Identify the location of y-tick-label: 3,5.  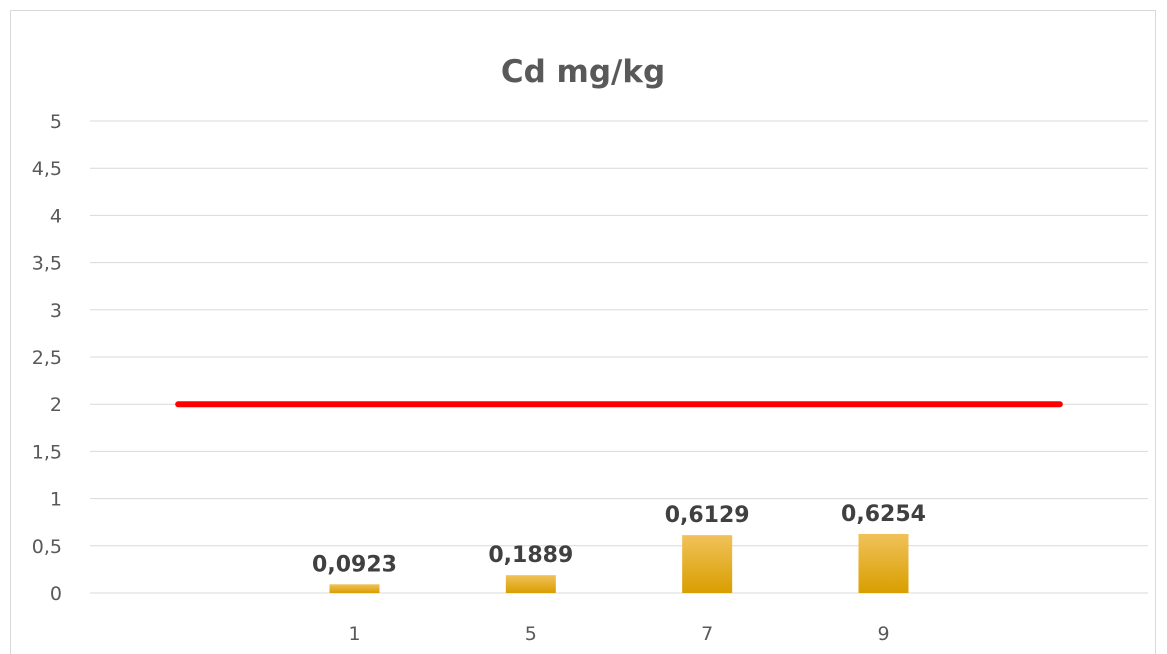
(47, 264).